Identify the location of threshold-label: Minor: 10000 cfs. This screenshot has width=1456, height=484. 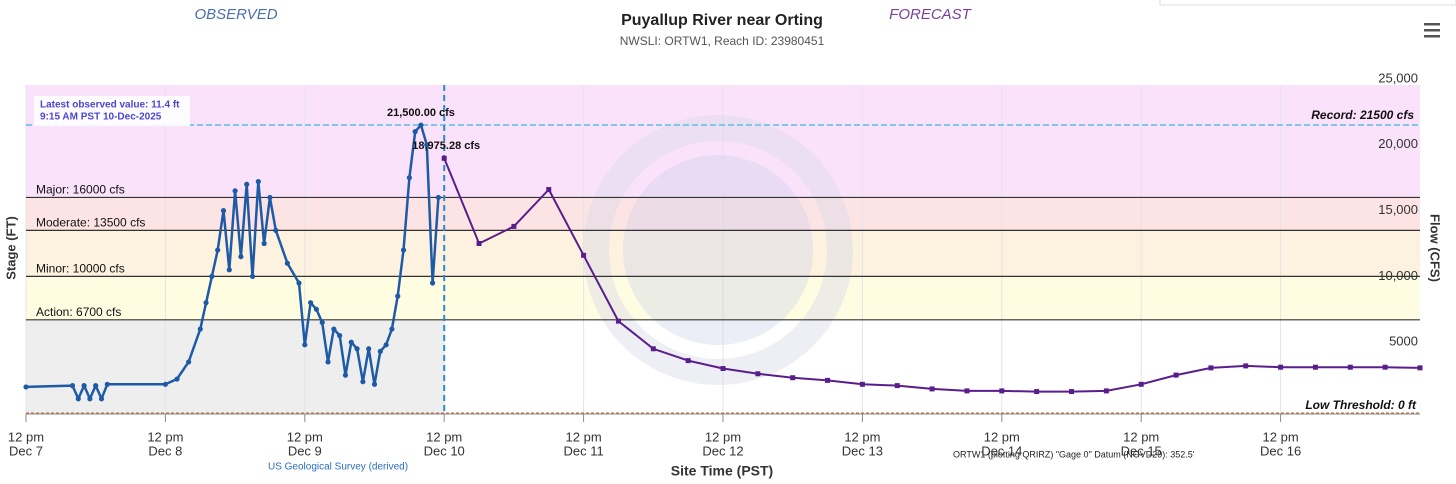
(80, 269).